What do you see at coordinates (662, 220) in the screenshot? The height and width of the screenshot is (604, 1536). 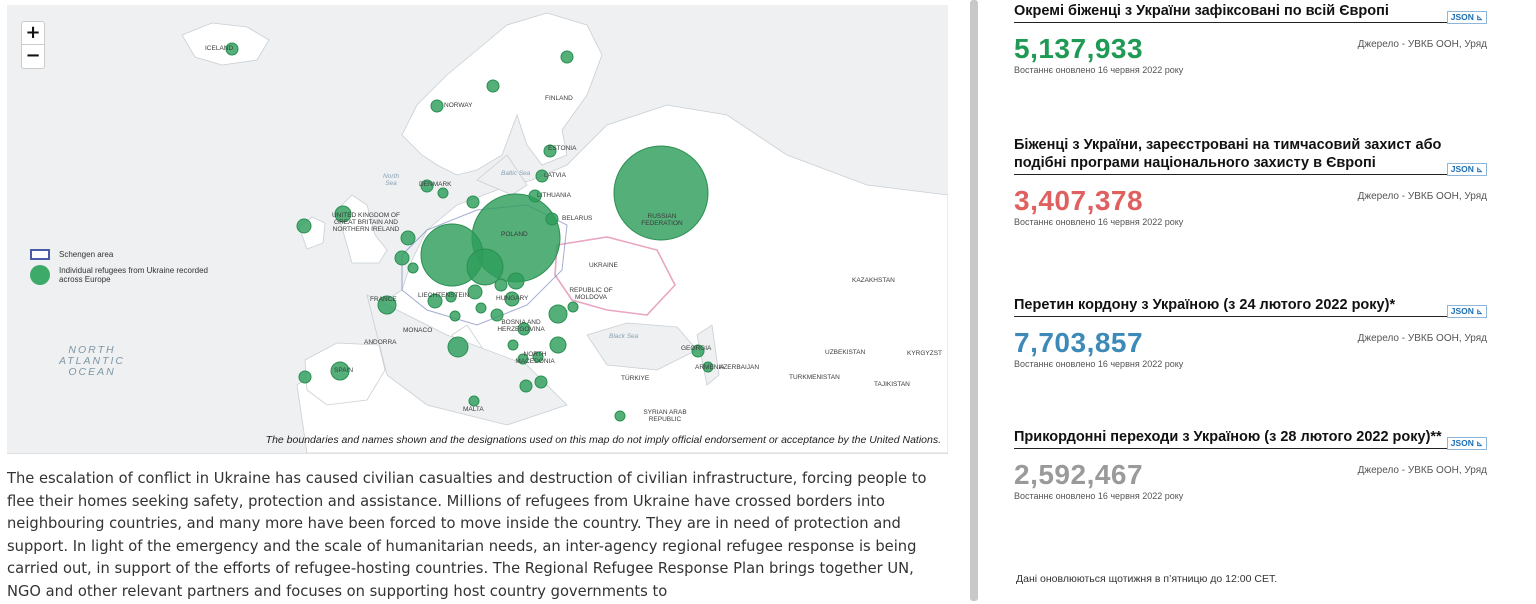 I see `label-russia: RUSSIAN FEDERATION` at bounding box center [662, 220].